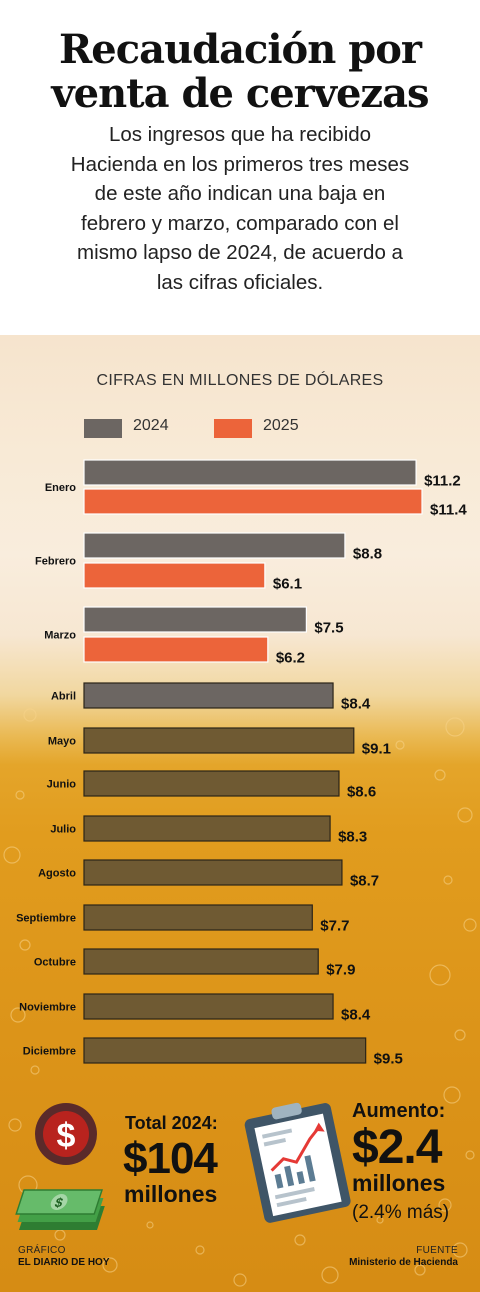  Describe the element at coordinates (49, 1052) in the screenshot. I see `category-label: Diciembre` at that location.